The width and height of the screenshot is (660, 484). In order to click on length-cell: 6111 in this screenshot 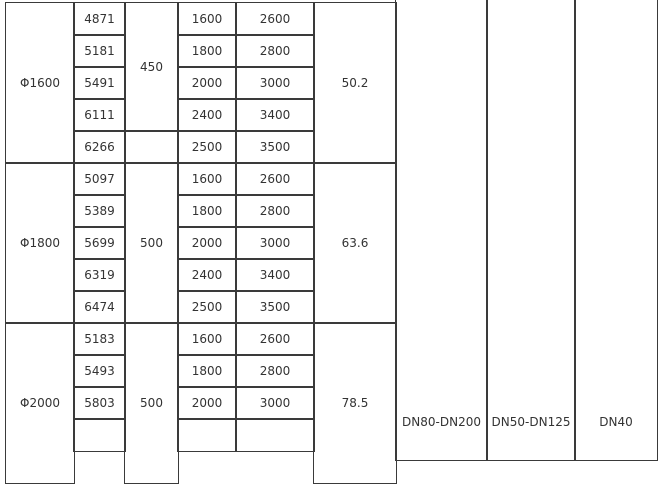, I will do `click(99, 115)`.